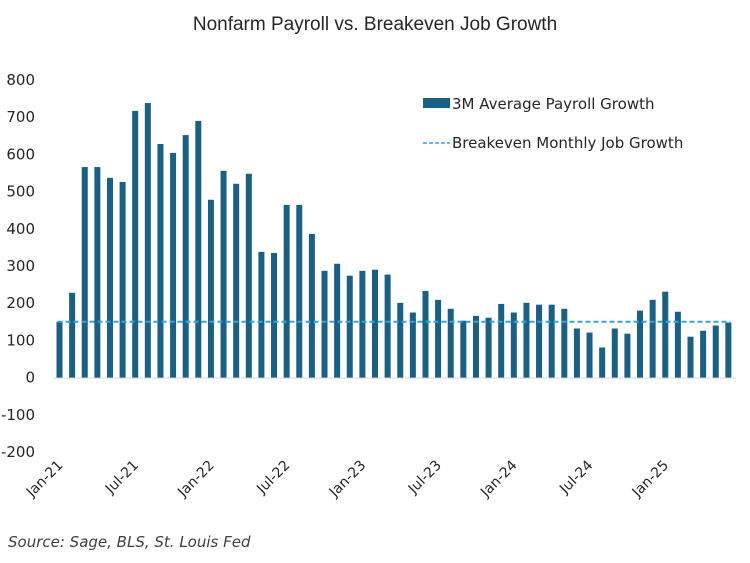 The width and height of the screenshot is (750, 563). What do you see at coordinates (499, 479) in the screenshot?
I see `x-tick-label: Jan-24` at bounding box center [499, 479].